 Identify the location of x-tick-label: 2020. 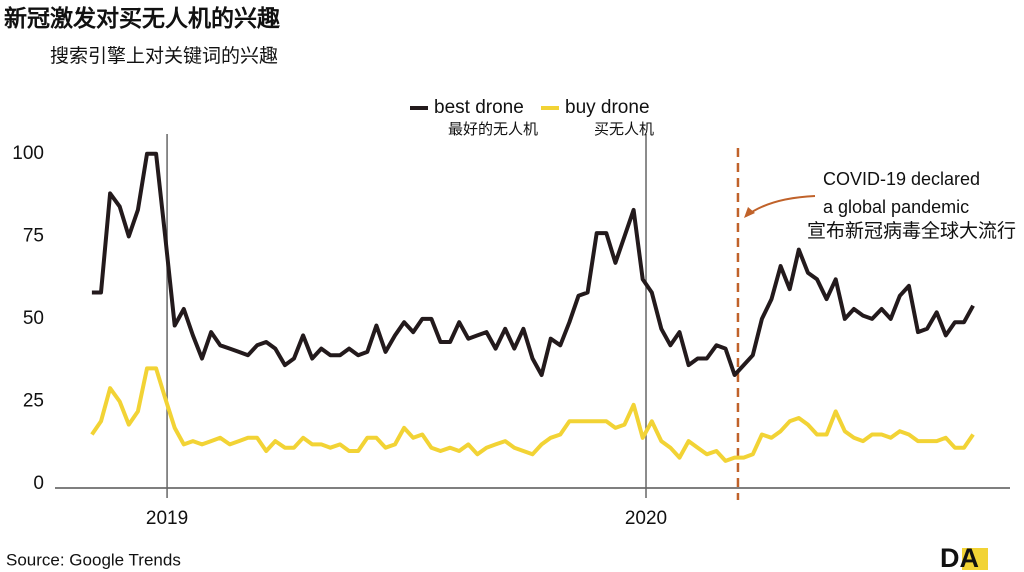
(646, 518).